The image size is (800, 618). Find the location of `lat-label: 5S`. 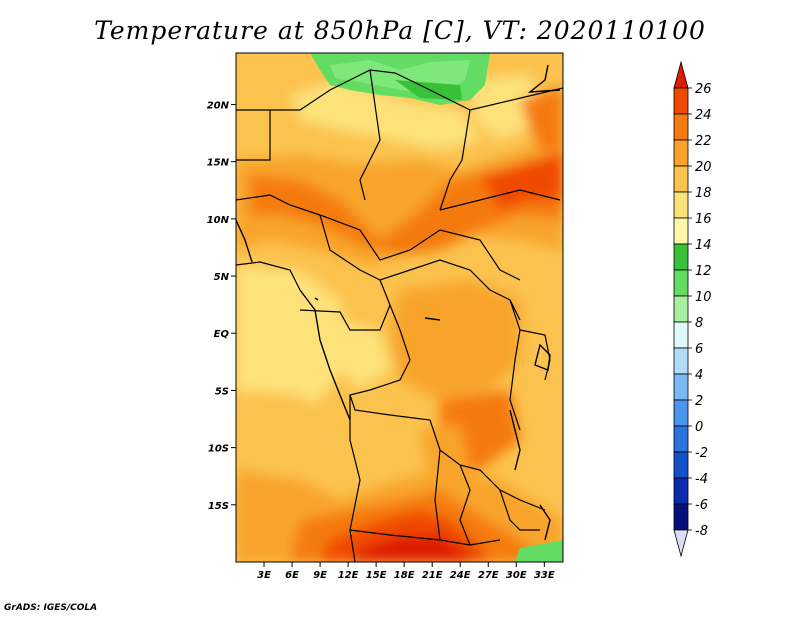

lat-label: 5S is located at coordinates (222, 391).